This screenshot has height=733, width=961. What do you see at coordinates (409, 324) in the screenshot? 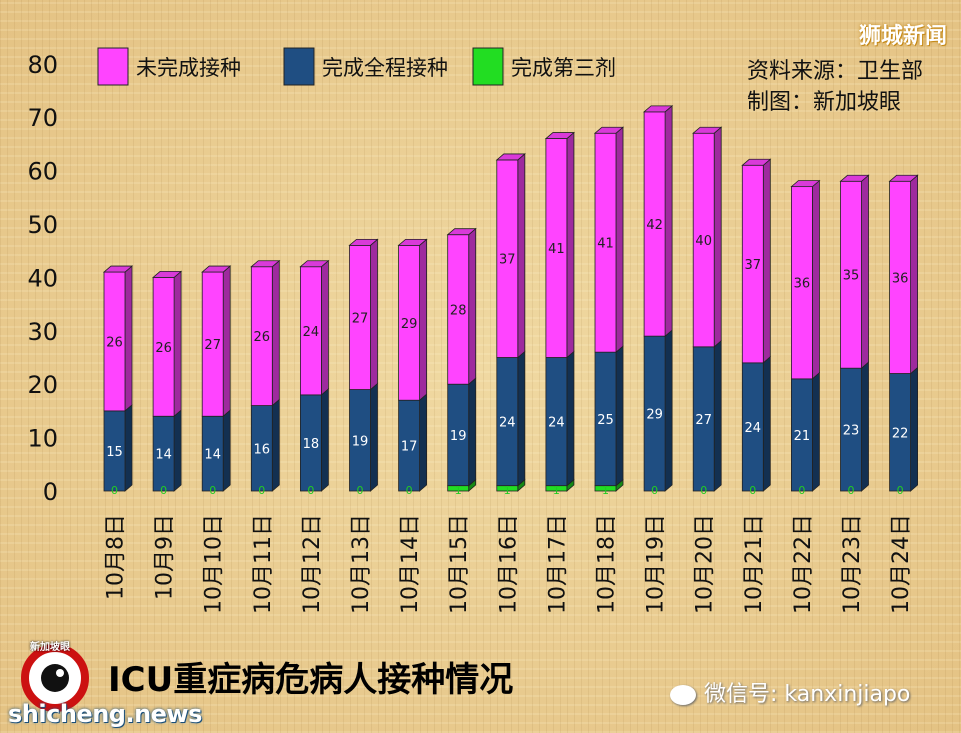
I see `data-label-unvaccinated: 29` at bounding box center [409, 324].